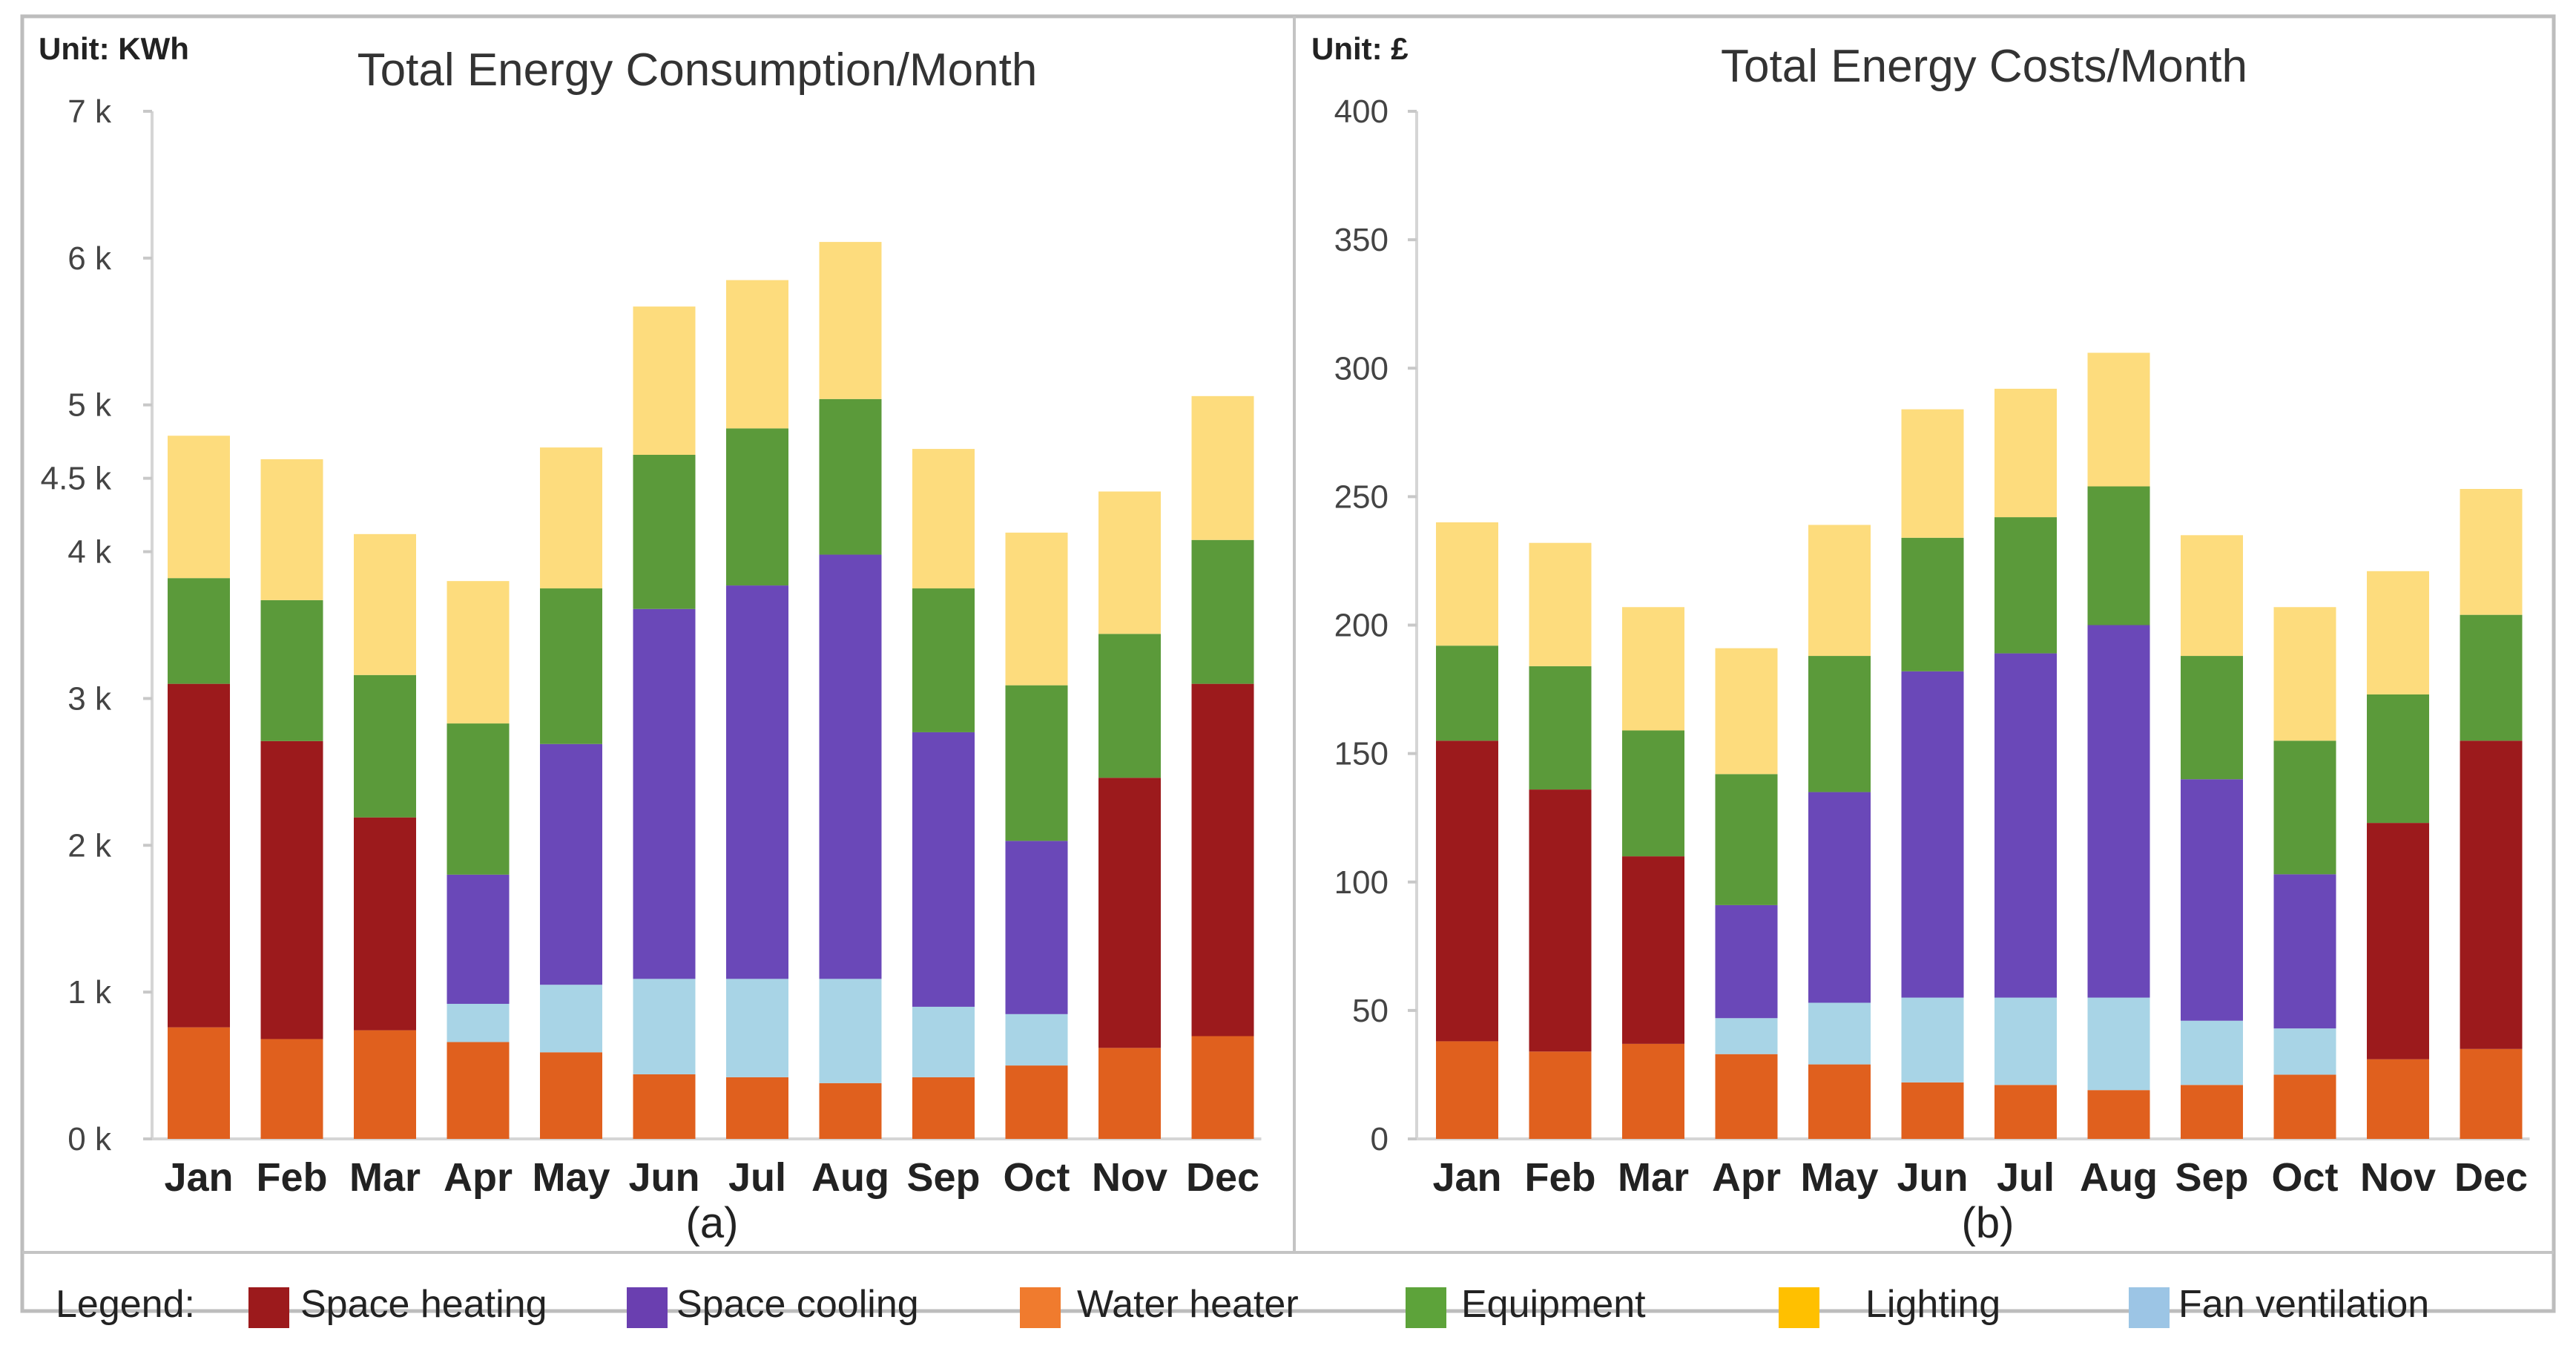  What do you see at coordinates (1370, 1011) in the screenshot?
I see `y-tick-label: 50` at bounding box center [1370, 1011].